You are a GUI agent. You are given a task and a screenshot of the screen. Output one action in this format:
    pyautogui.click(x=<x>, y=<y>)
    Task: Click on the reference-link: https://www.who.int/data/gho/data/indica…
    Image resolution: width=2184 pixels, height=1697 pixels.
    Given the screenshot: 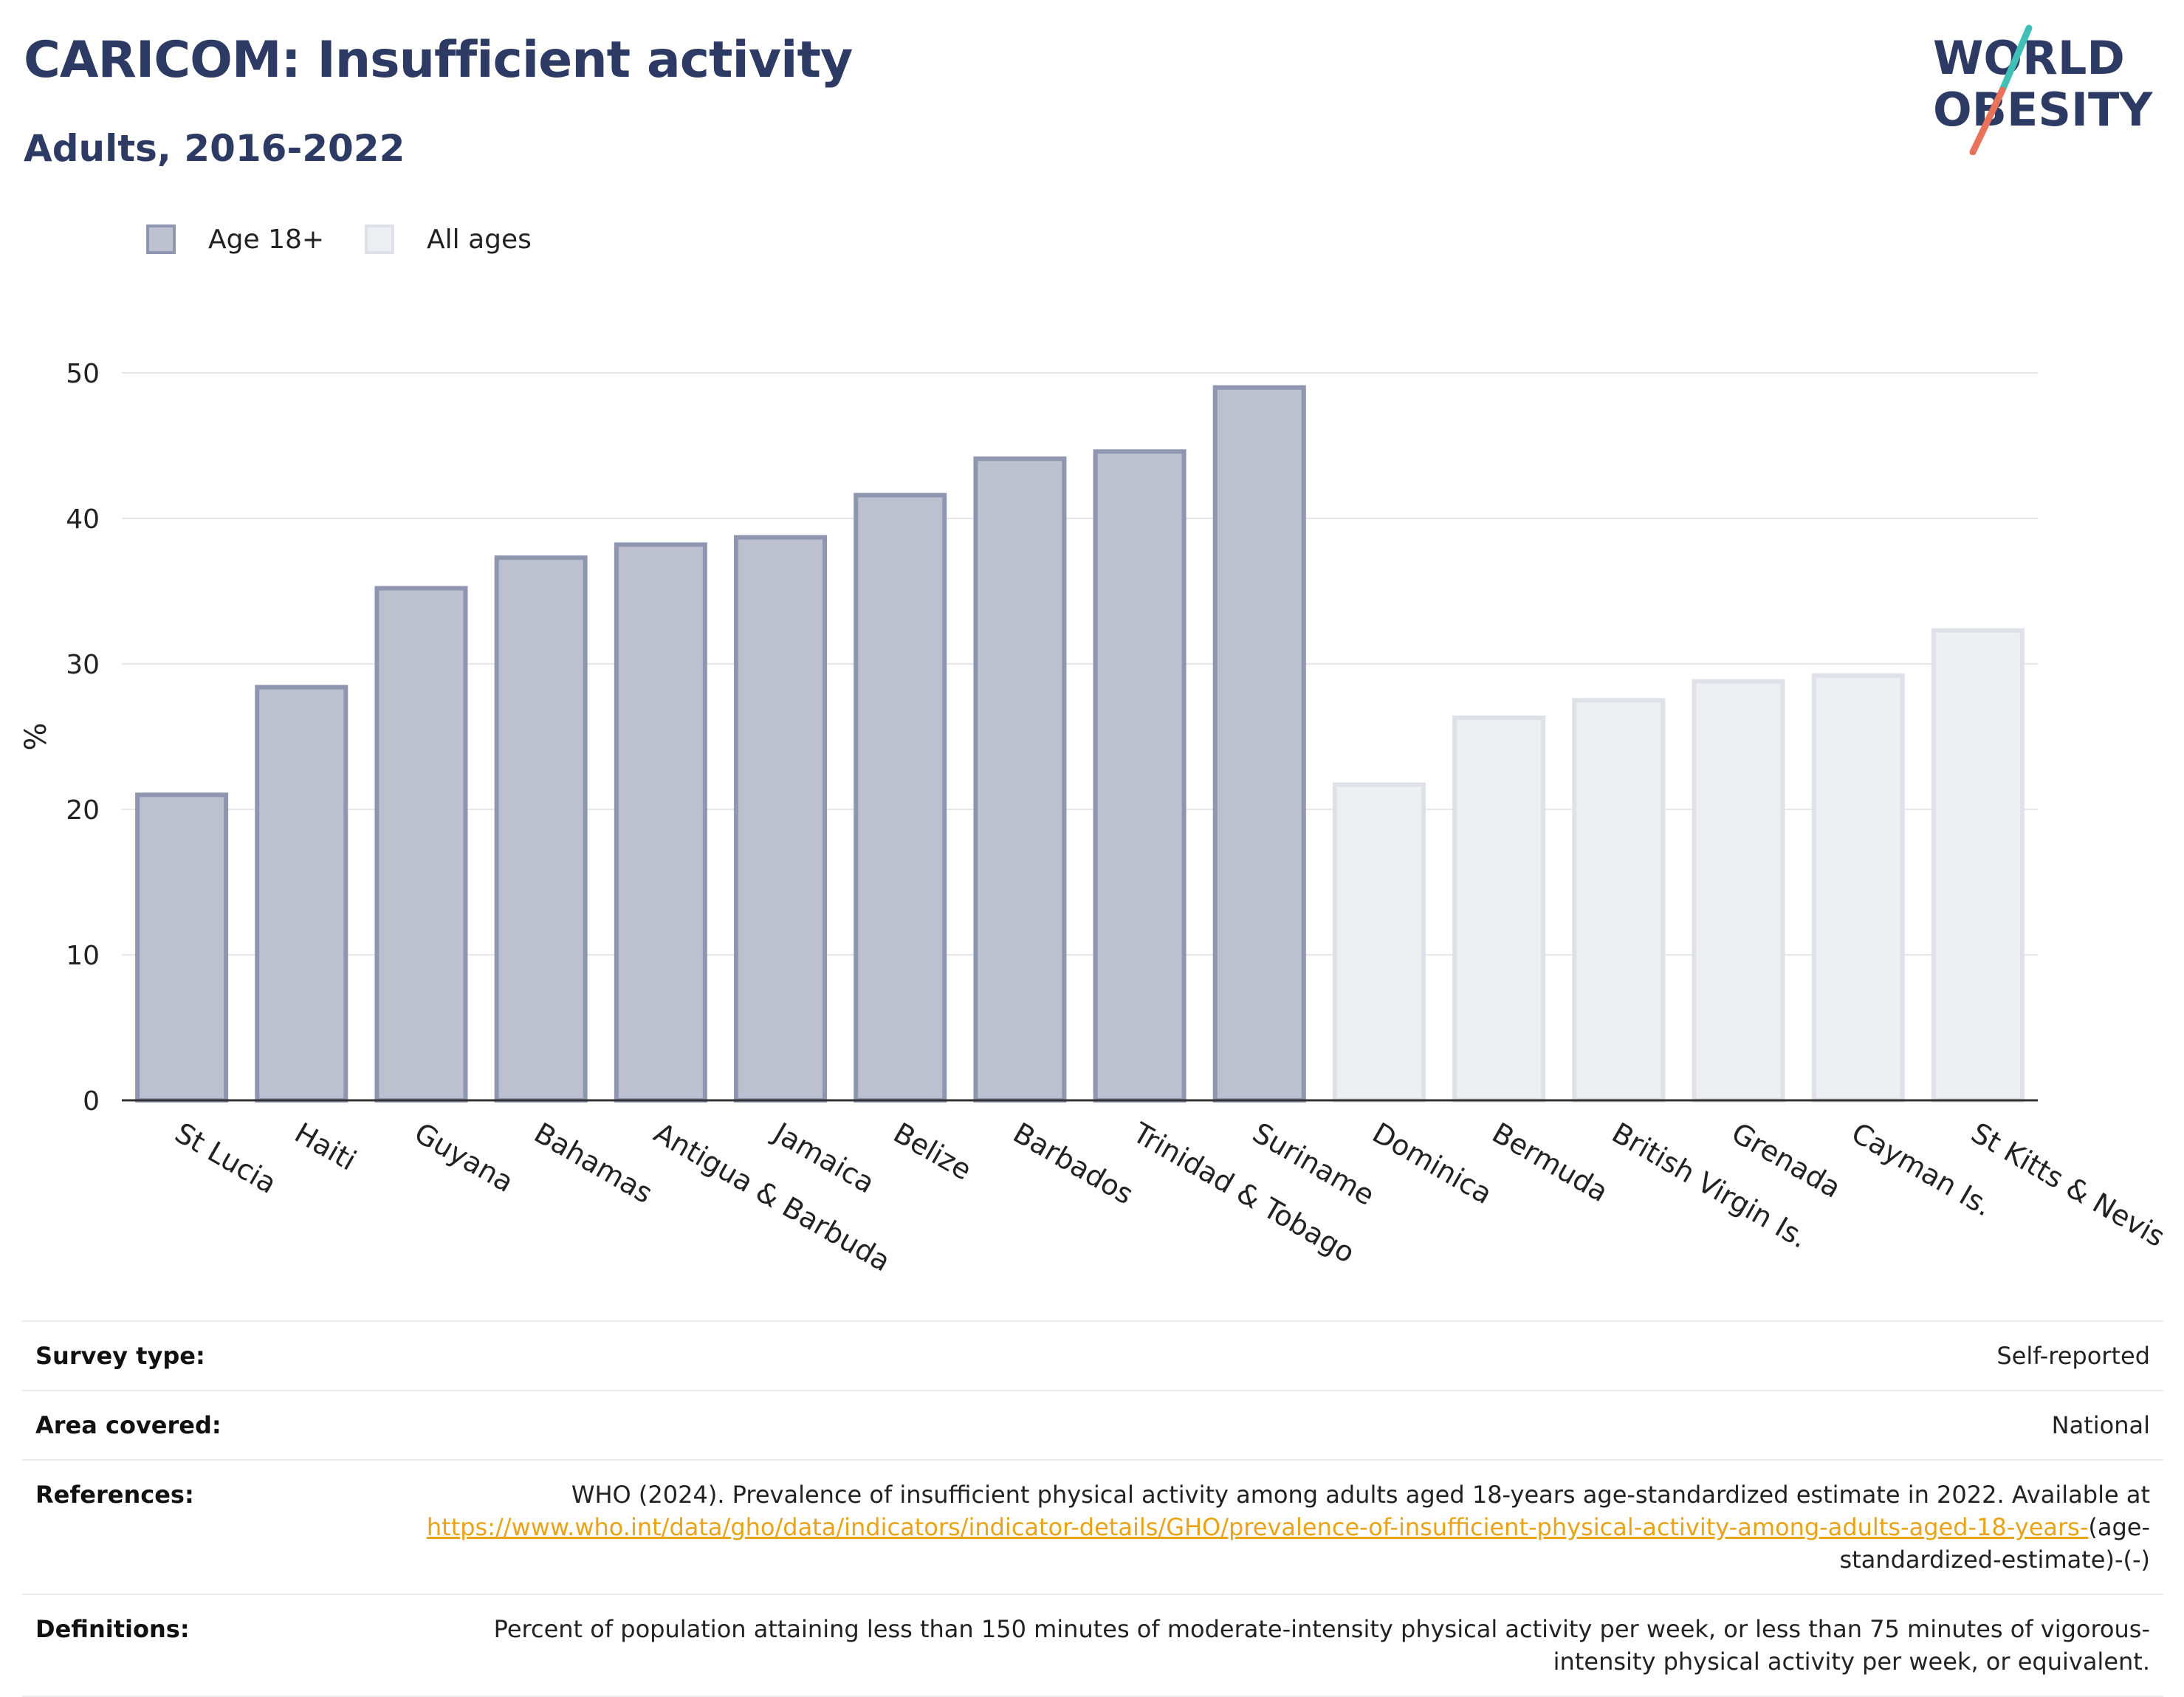 What is the action you would take?
    pyautogui.click(x=1258, y=1527)
    